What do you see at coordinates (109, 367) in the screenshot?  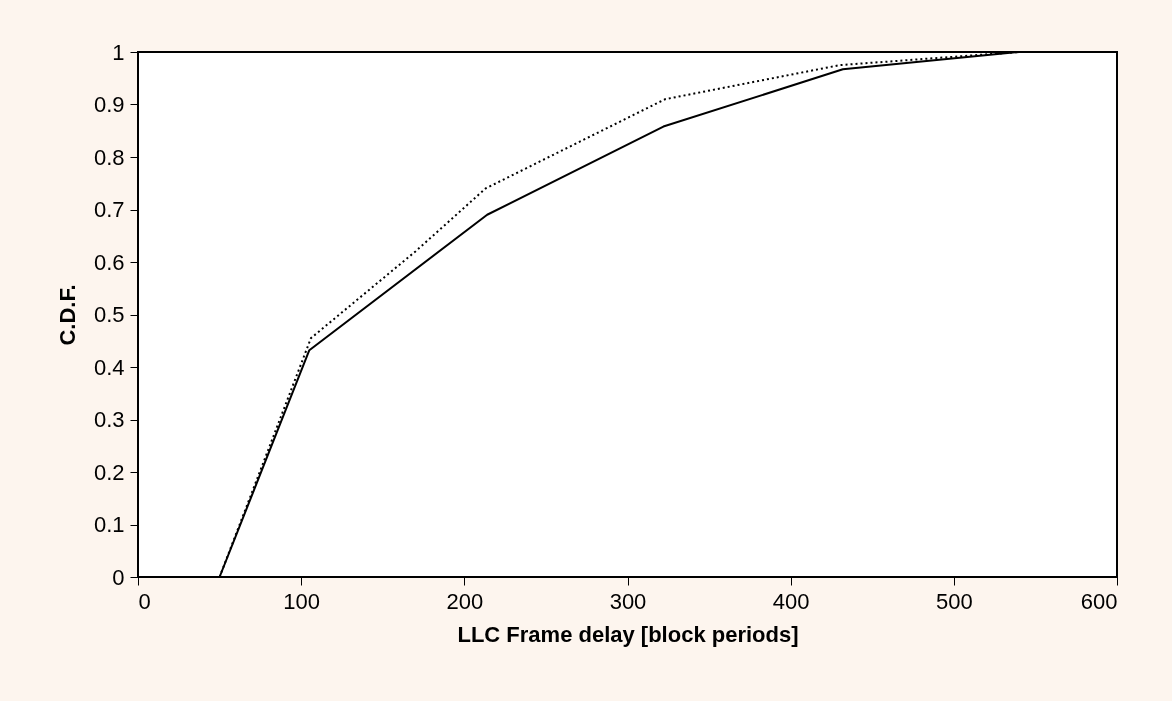 I see `y-tick-label: 0.4` at bounding box center [109, 367].